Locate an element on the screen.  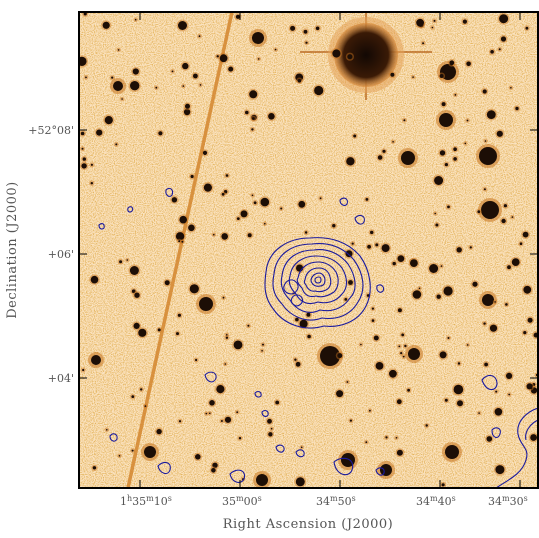
x-tick-label-2: 34m50s is located at coordinates (336, 501).